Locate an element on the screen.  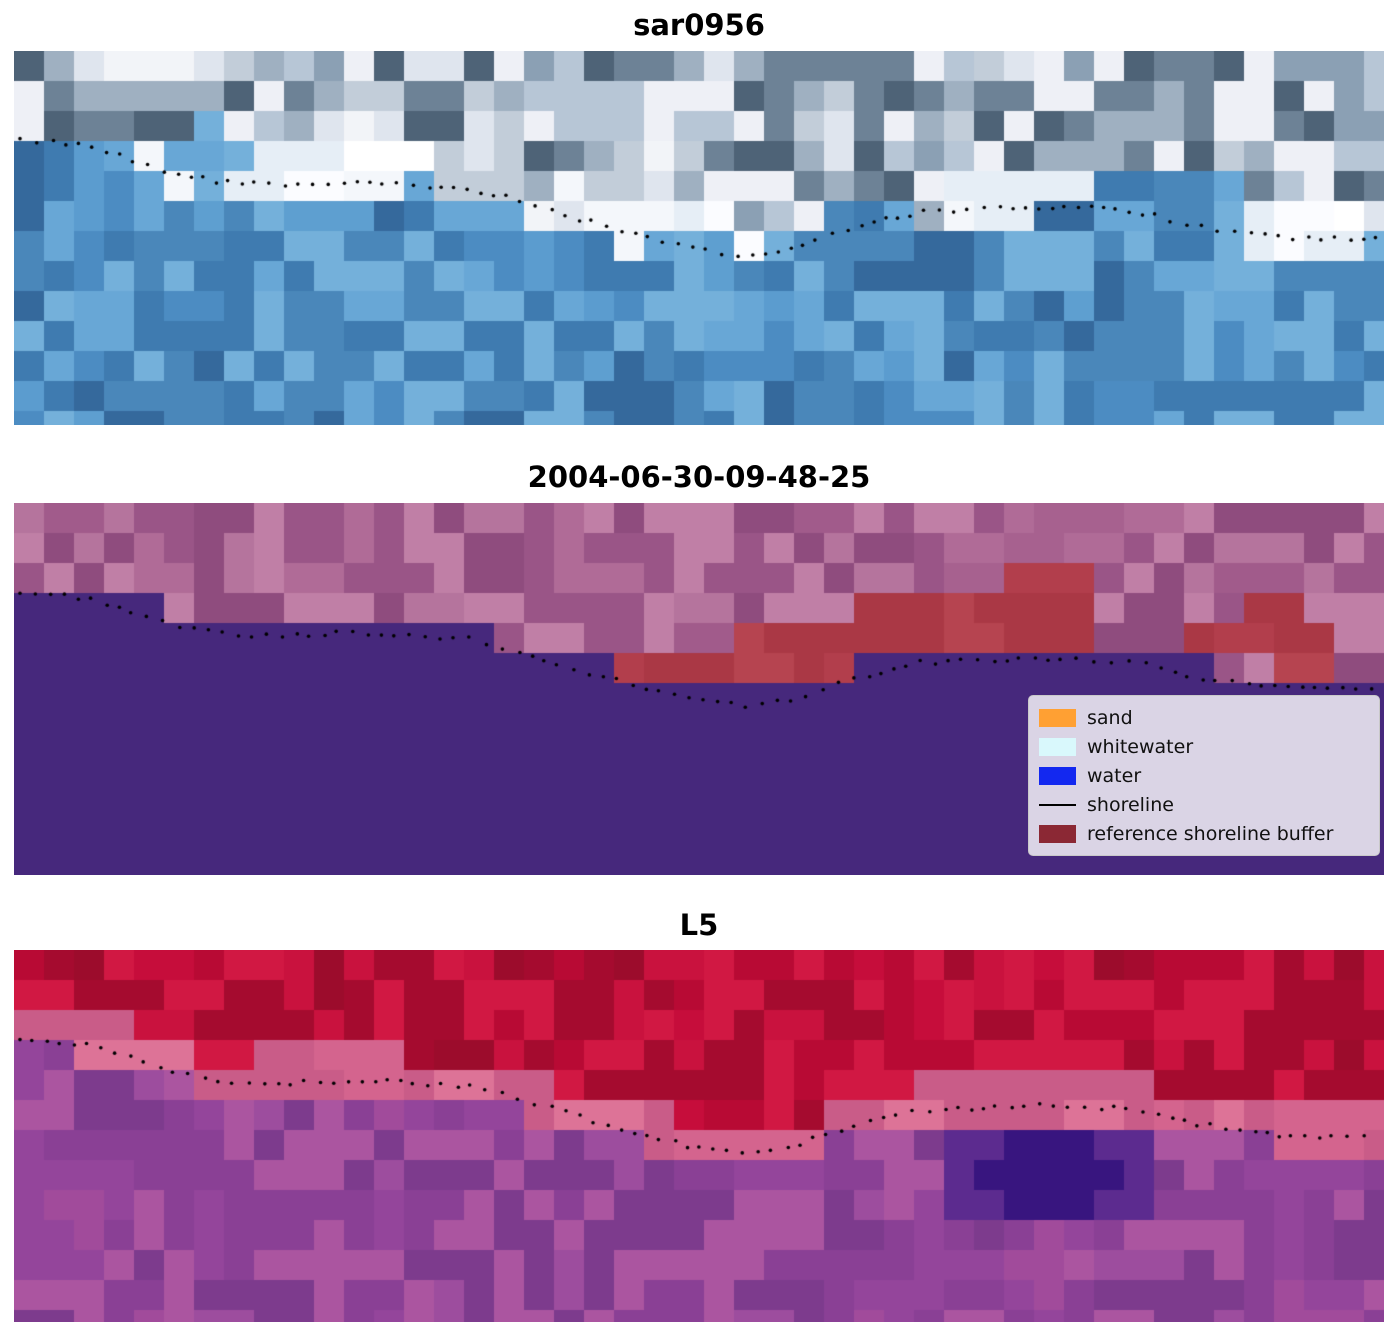
legend-label-reference-buffer: reference shoreline buffer is located at coordinates (1210, 833).